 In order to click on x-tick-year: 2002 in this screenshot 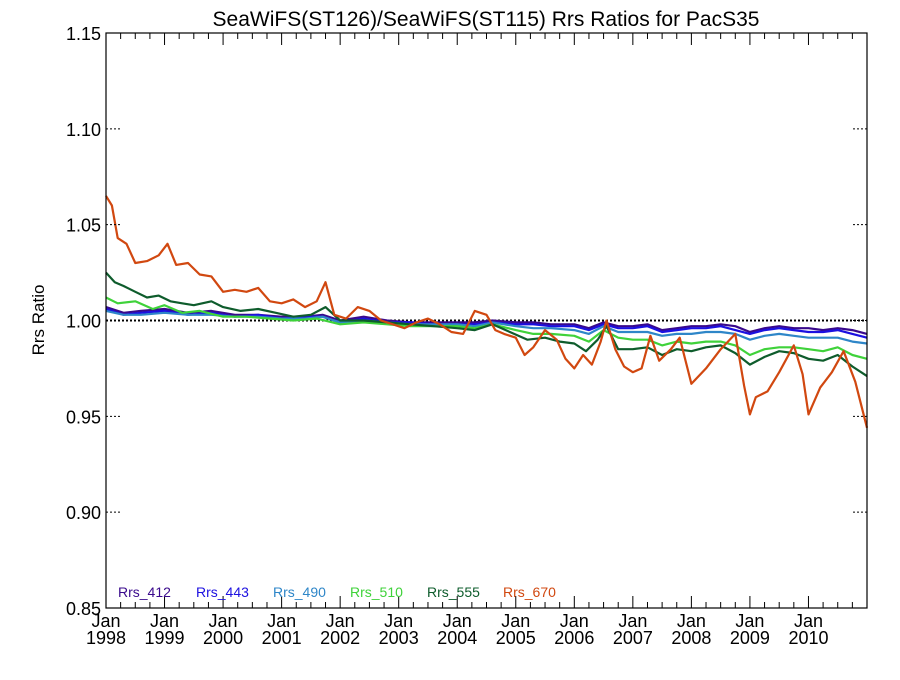, I will do `click(340, 638)`.